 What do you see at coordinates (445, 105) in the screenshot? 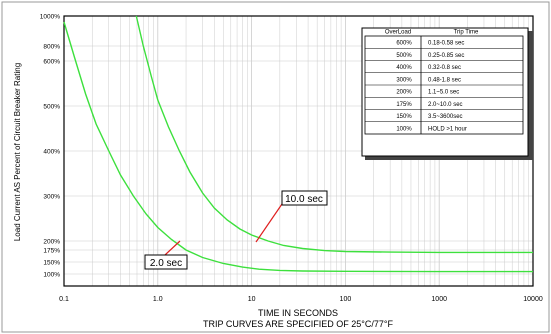
I see `table-cell-trip-time: 2.0~10.0 sec` at bounding box center [445, 105].